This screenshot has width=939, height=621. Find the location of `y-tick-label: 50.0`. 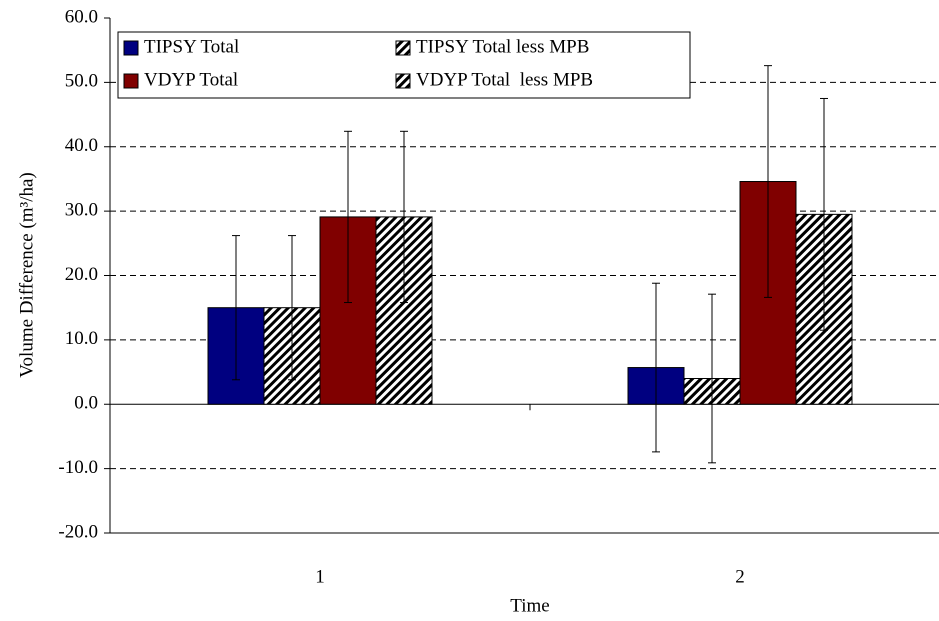

y-tick-label: 50.0 is located at coordinates (81, 81).